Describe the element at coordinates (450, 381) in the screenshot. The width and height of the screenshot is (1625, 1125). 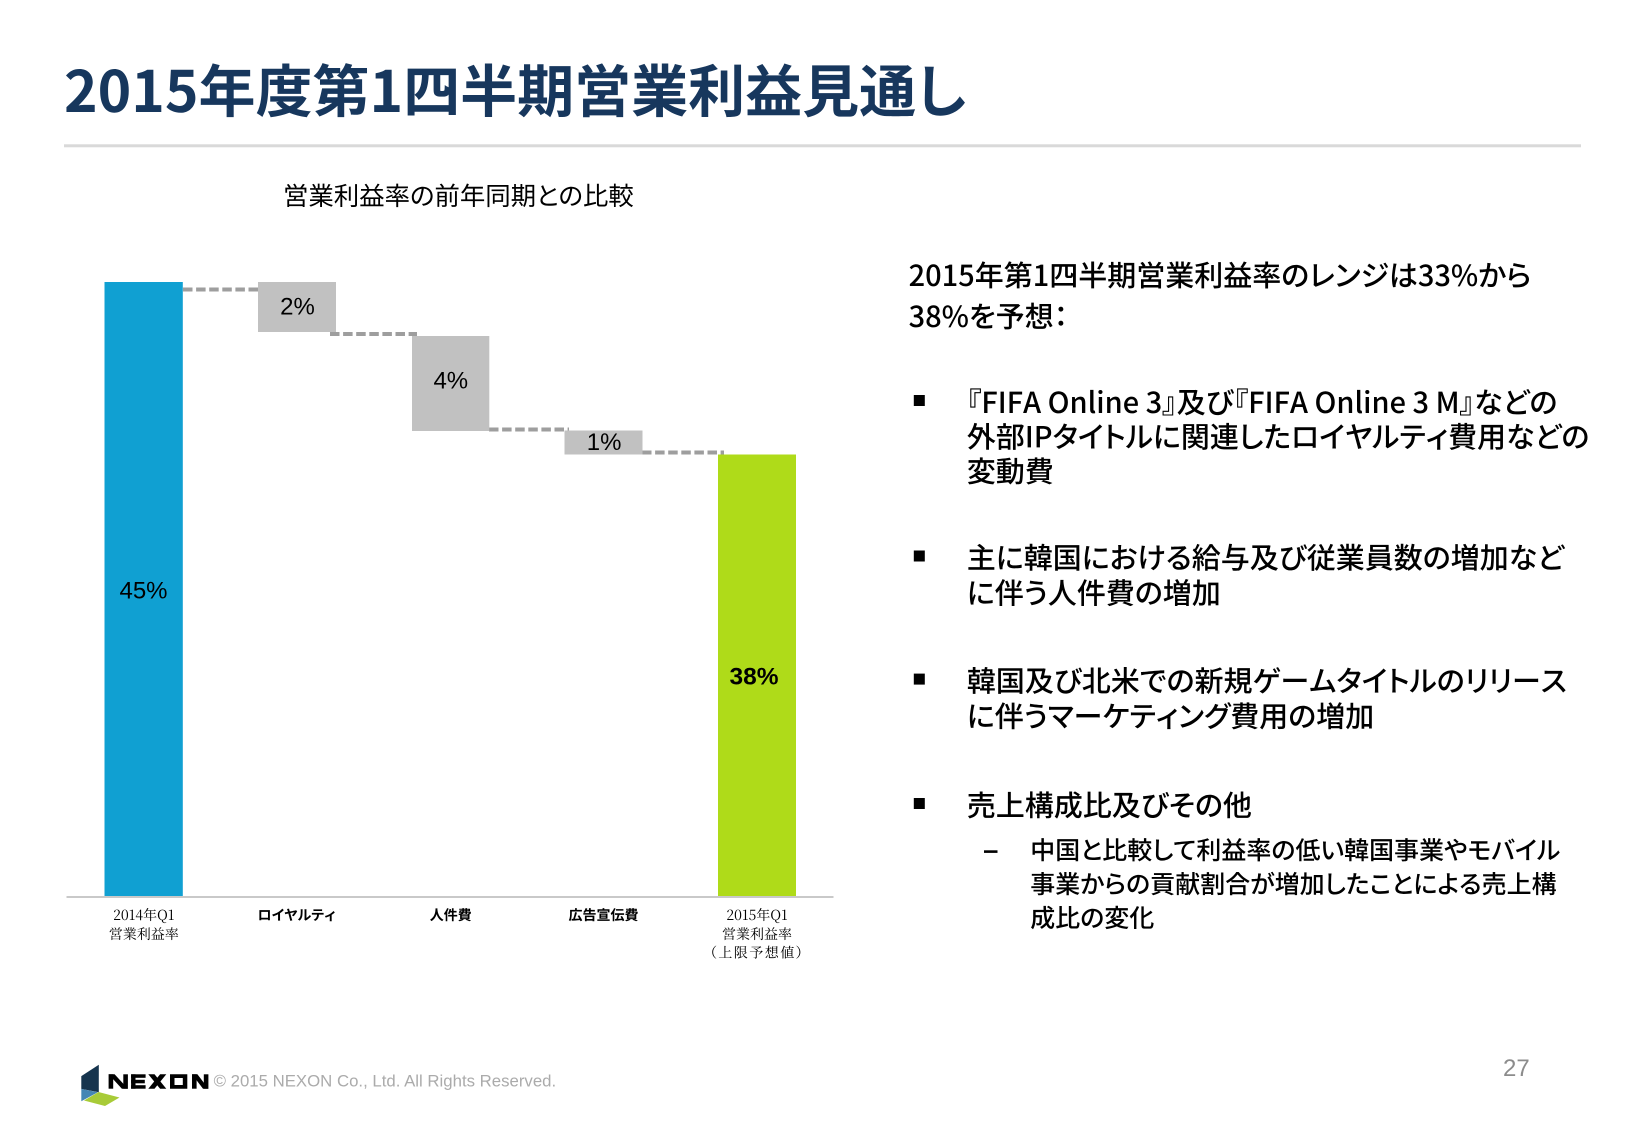
I see `svg-text: 4%` at that location.